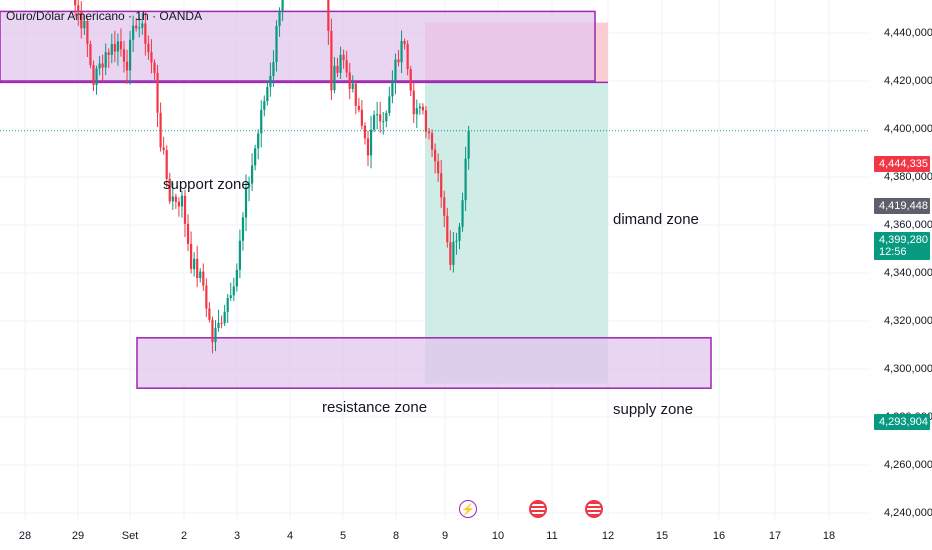 The height and width of the screenshot is (550, 932). Describe the element at coordinates (656, 219) in the screenshot. I see `dimand-zone-label: dimand zone` at that location.